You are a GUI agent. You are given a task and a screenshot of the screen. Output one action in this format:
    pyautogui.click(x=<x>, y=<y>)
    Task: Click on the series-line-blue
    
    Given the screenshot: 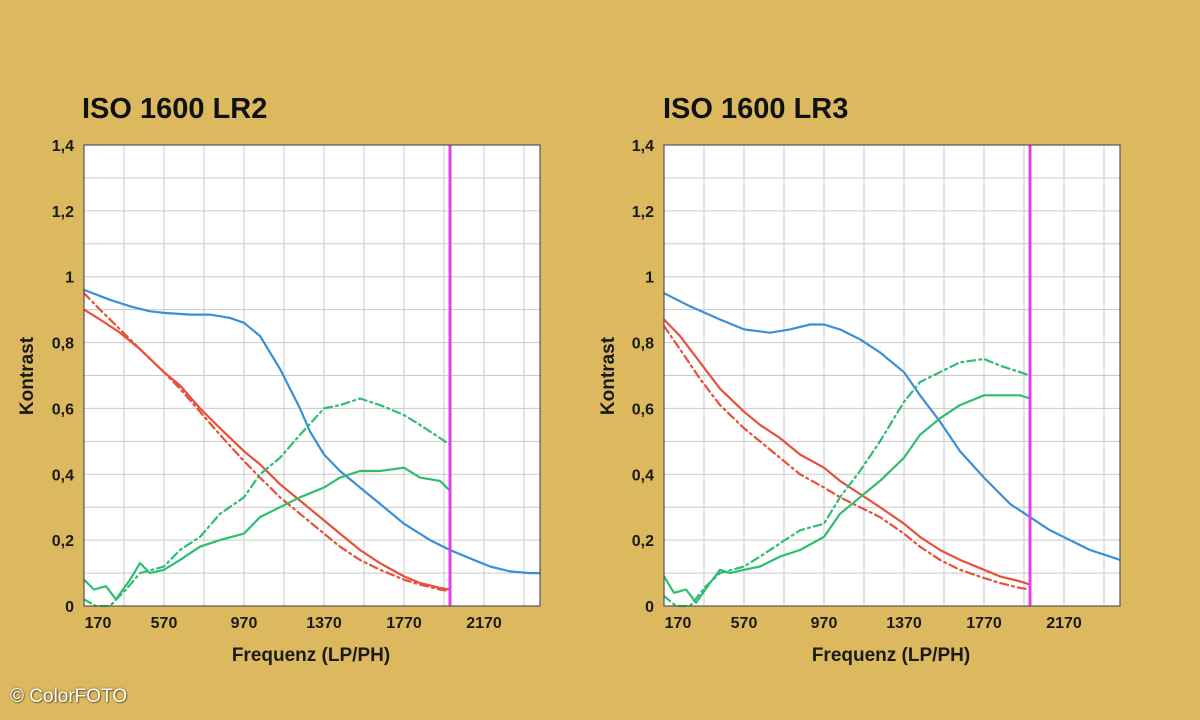 What is the action you would take?
    pyautogui.click(x=892, y=426)
    